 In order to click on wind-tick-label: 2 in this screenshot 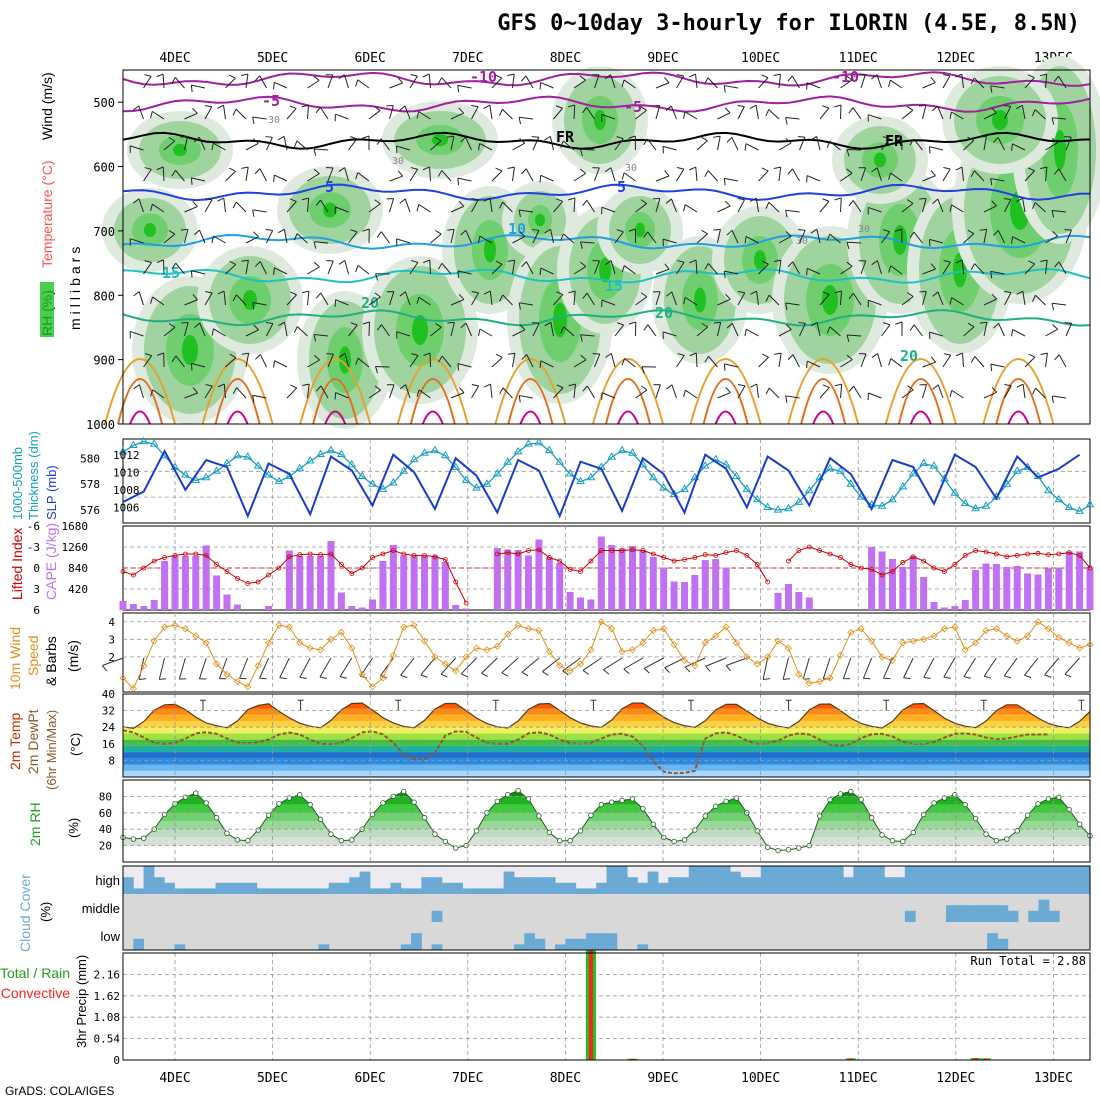, I will do `click(111, 657)`.